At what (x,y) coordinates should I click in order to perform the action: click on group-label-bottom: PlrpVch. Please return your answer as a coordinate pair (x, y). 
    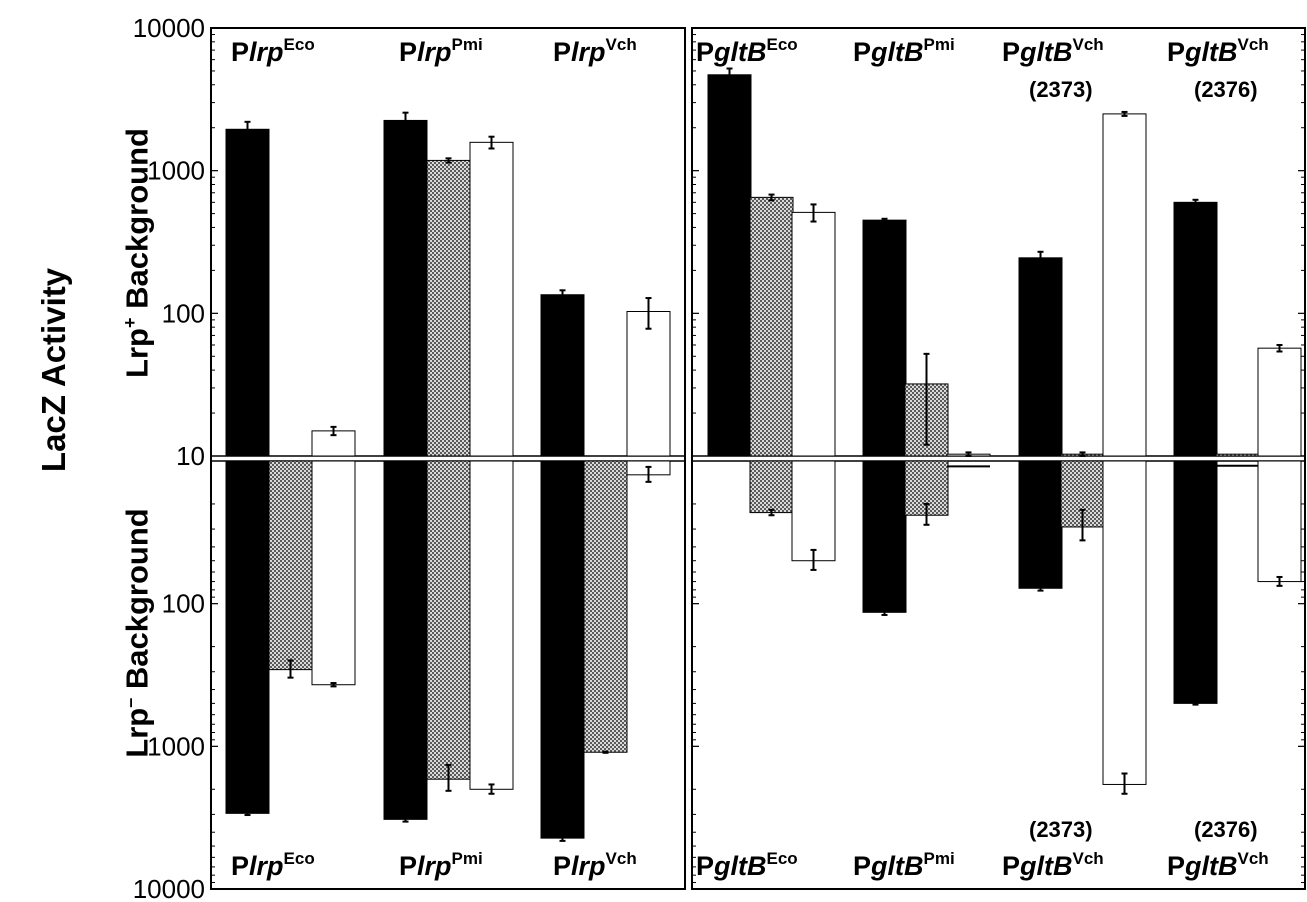
    Looking at the image, I should click on (595, 865).